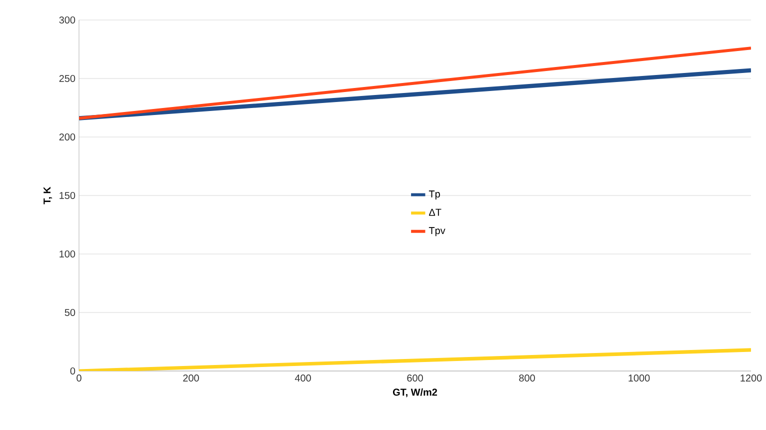 Image resolution: width=766 pixels, height=430 pixels. Describe the element at coordinates (435, 212) in the screenshot. I see `legend-label: ΔT` at that location.